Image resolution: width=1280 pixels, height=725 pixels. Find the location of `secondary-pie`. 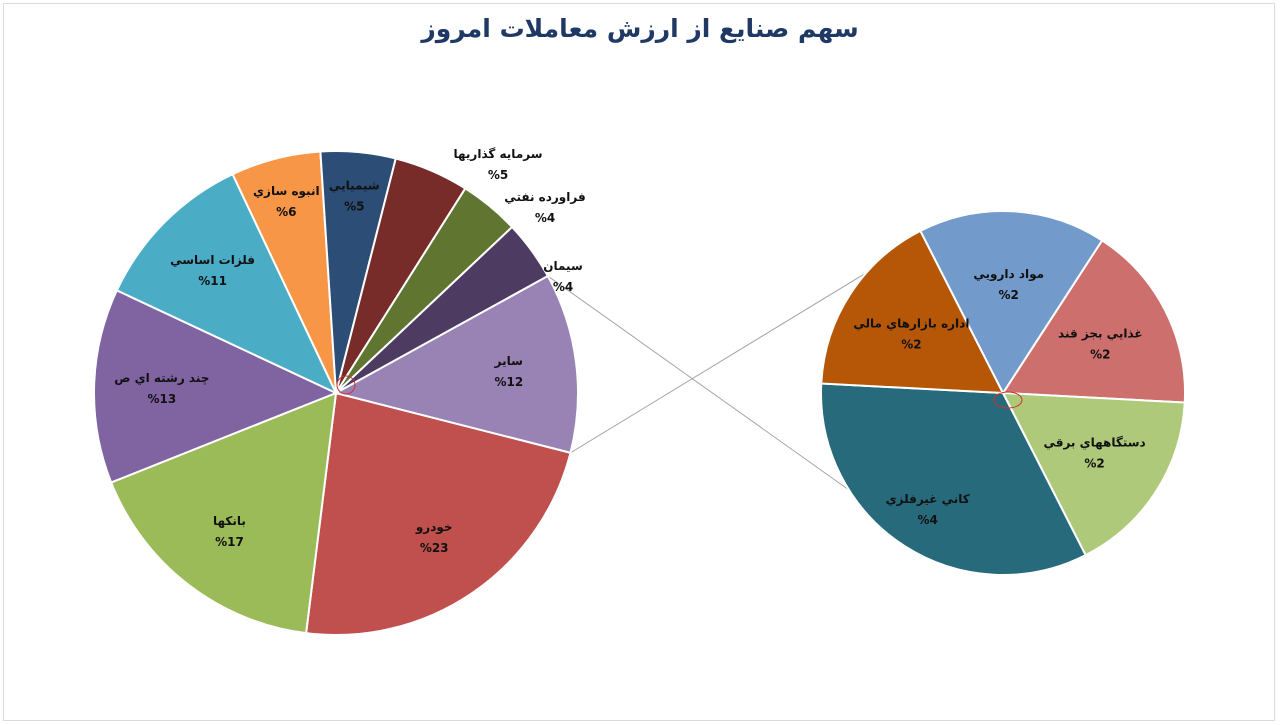

secondary-pie is located at coordinates (1003, 393).